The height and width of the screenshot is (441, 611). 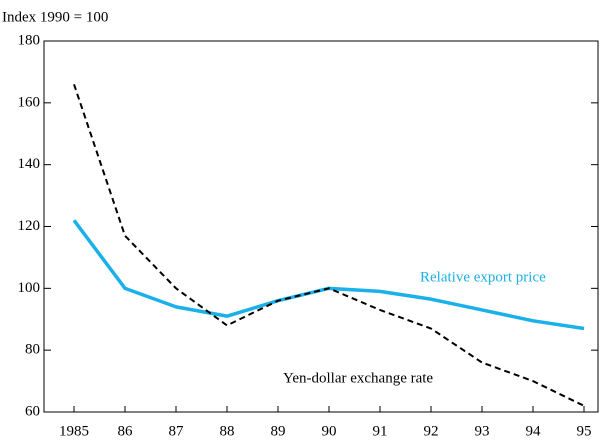 What do you see at coordinates (126, 431) in the screenshot?
I see `x-tick-label: 86` at bounding box center [126, 431].